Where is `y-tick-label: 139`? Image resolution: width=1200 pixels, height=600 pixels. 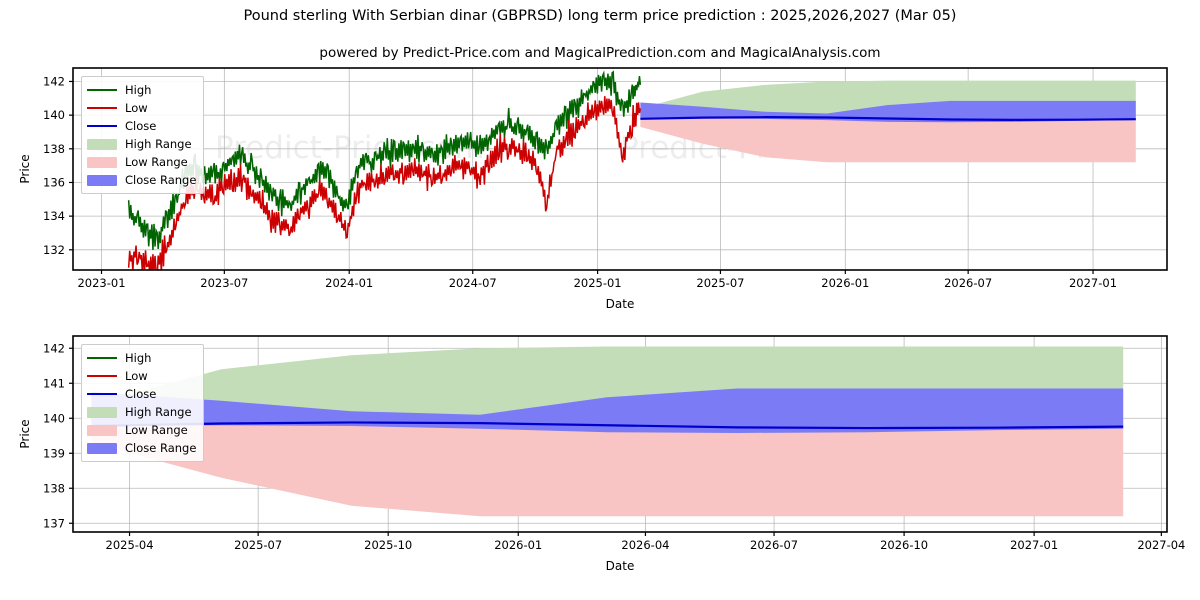
y-tick-label: 139 is located at coordinates (54, 453).